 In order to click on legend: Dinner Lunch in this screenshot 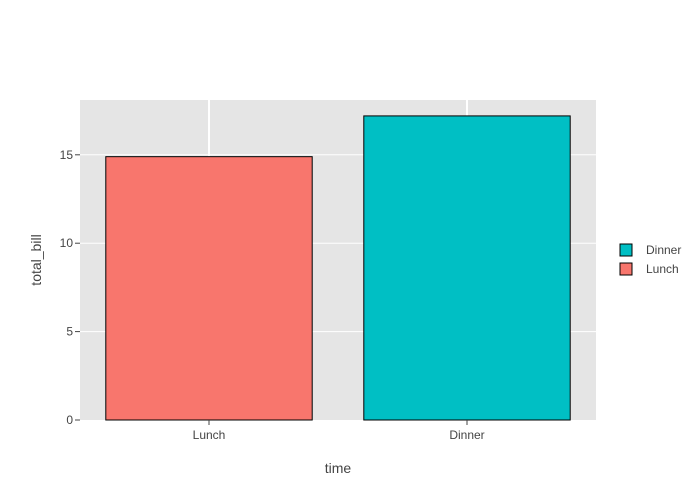, I will do `click(650, 259)`.